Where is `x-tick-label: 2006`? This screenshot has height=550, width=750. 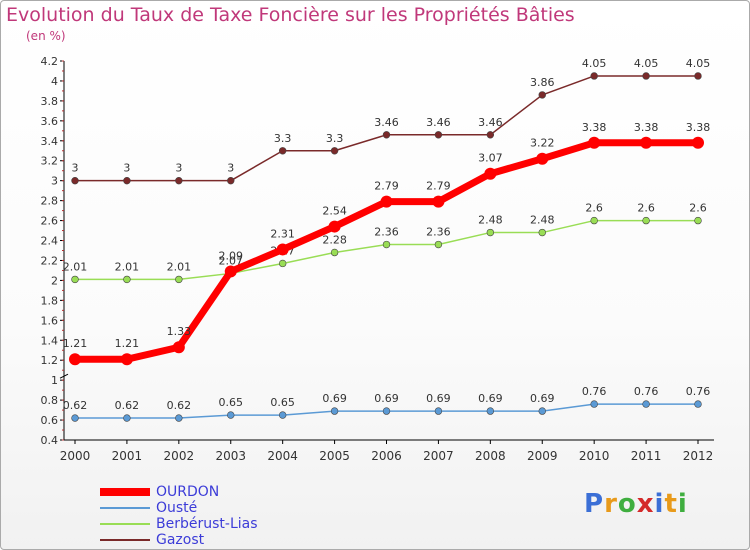
x-tick-label: 2006 is located at coordinates (386, 456).